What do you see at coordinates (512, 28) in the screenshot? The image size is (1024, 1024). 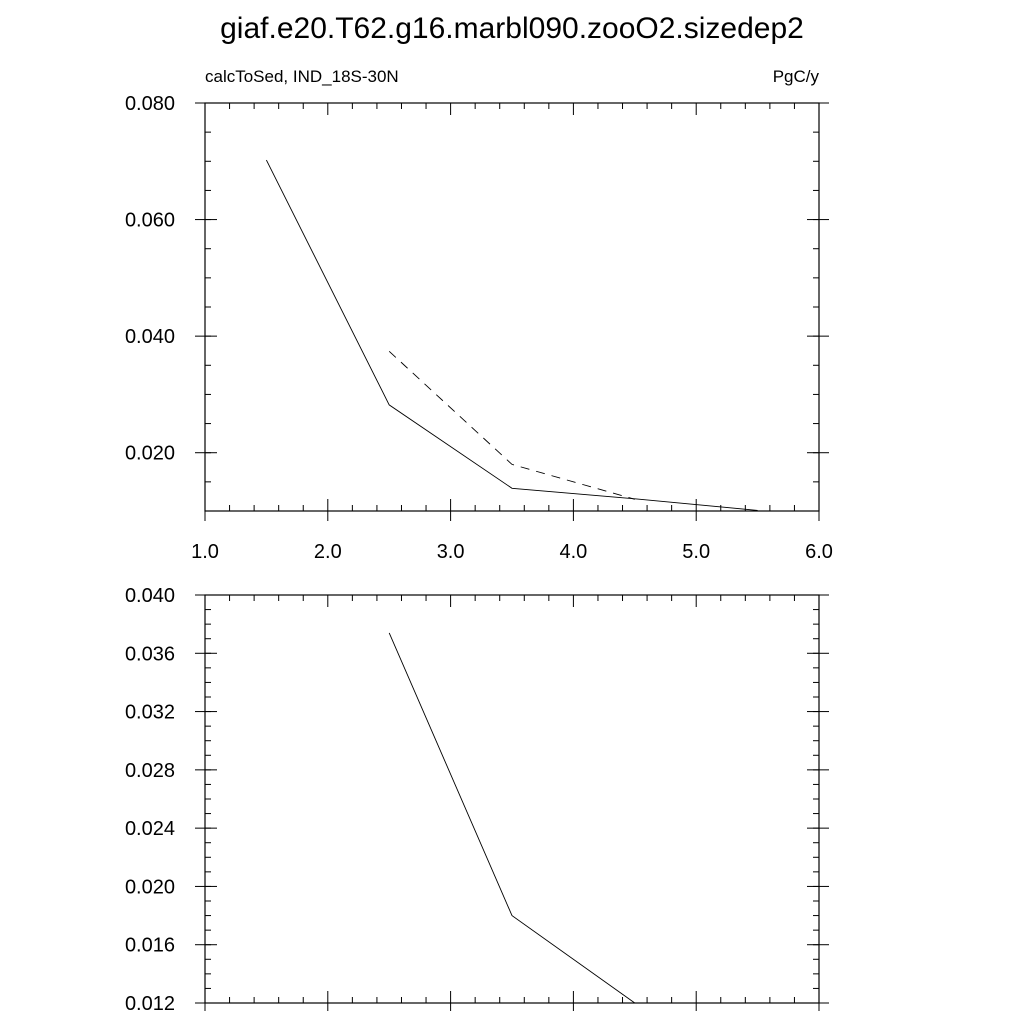 I see `figure-title: giaf.e20.T62.g16.marbl090.zooO2.sizedep2` at bounding box center [512, 28].